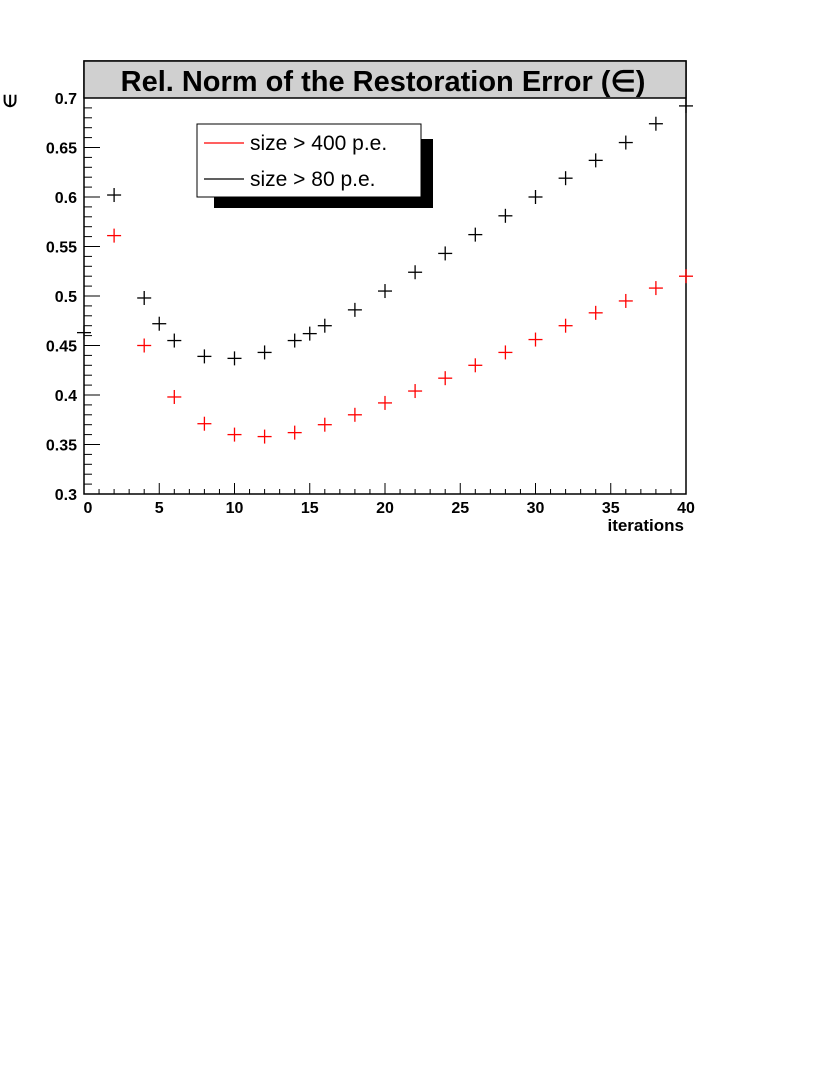 The width and height of the screenshot is (830, 1075). Describe the element at coordinates (61, 347) in the screenshot. I see `y-tick-label: 0.45` at that location.